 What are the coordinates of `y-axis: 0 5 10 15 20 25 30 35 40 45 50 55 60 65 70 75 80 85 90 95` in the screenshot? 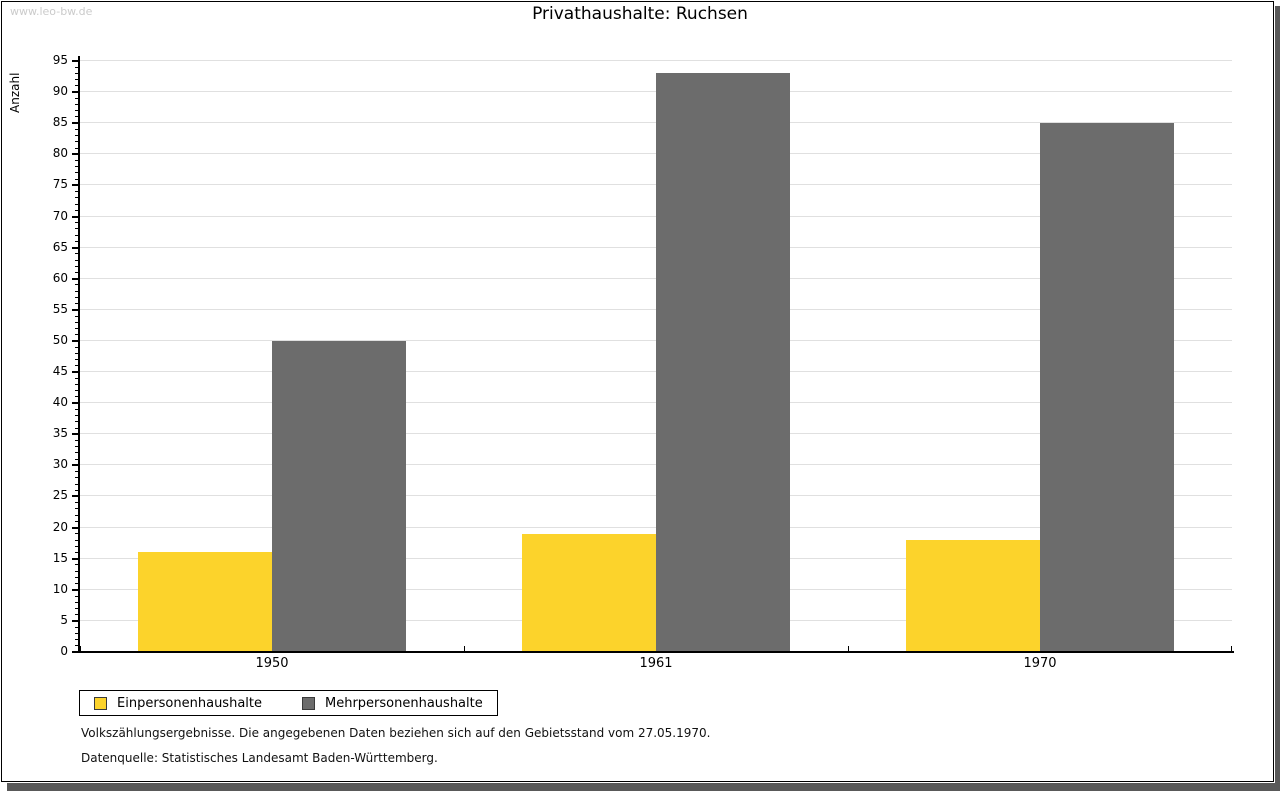 It's located at (40, 355).